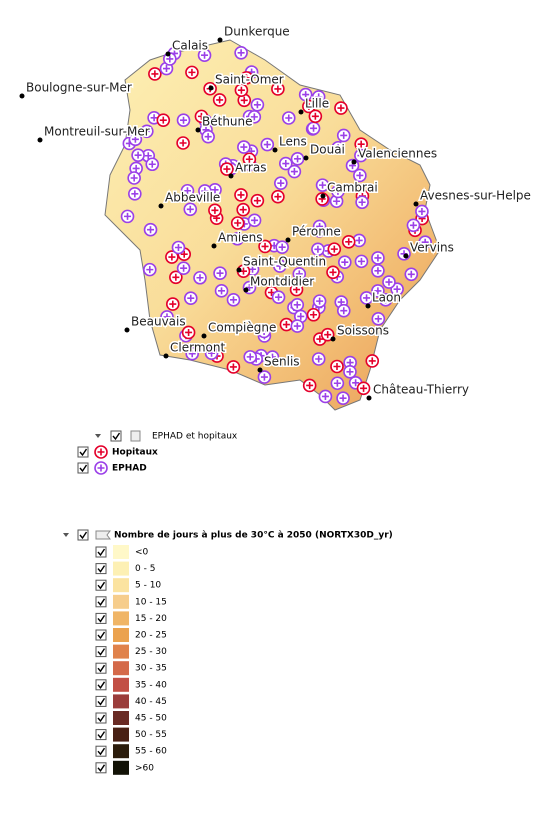 The width and height of the screenshot is (543, 822). Describe the element at coordinates (151, 702) in the screenshot. I see `class-label: 40 - 45` at that location.